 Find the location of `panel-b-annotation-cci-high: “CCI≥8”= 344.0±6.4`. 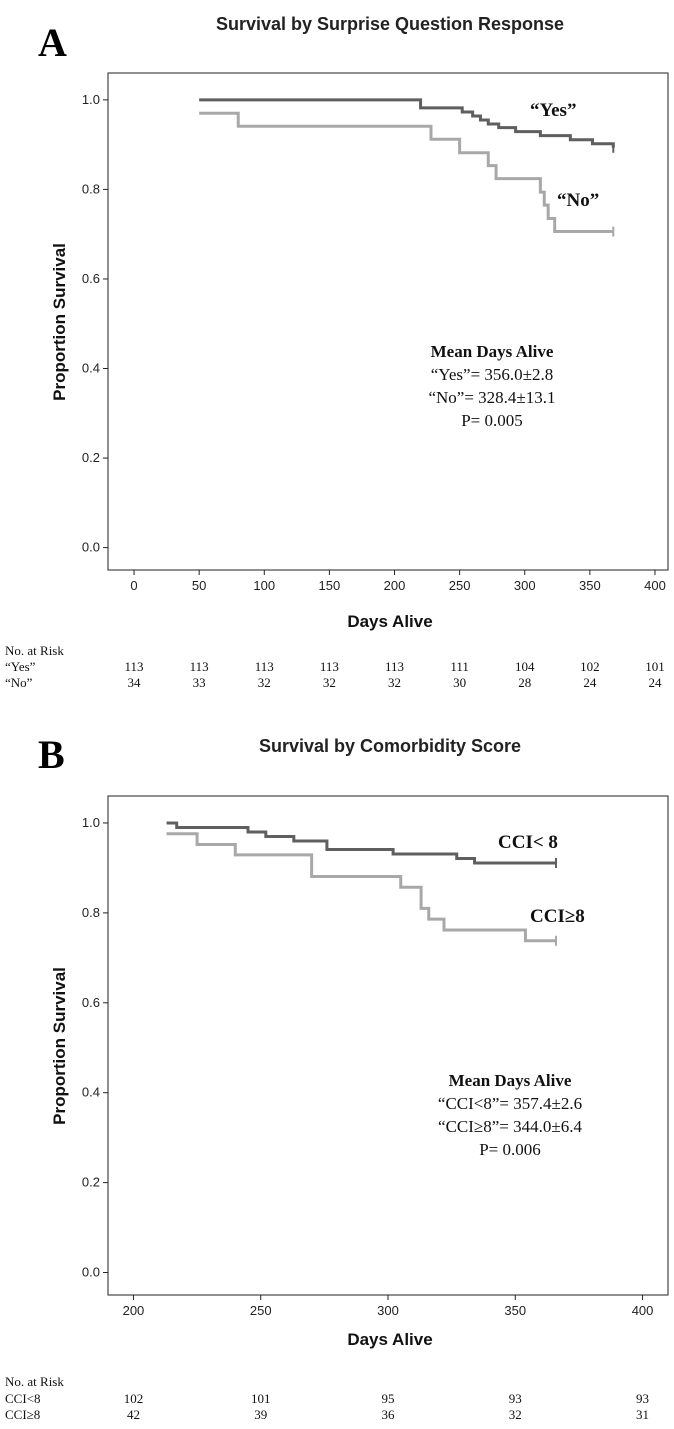

panel-b-annotation-cci-high: “CCI≥8”= 344.0±6.4 is located at coordinates (510, 1126).